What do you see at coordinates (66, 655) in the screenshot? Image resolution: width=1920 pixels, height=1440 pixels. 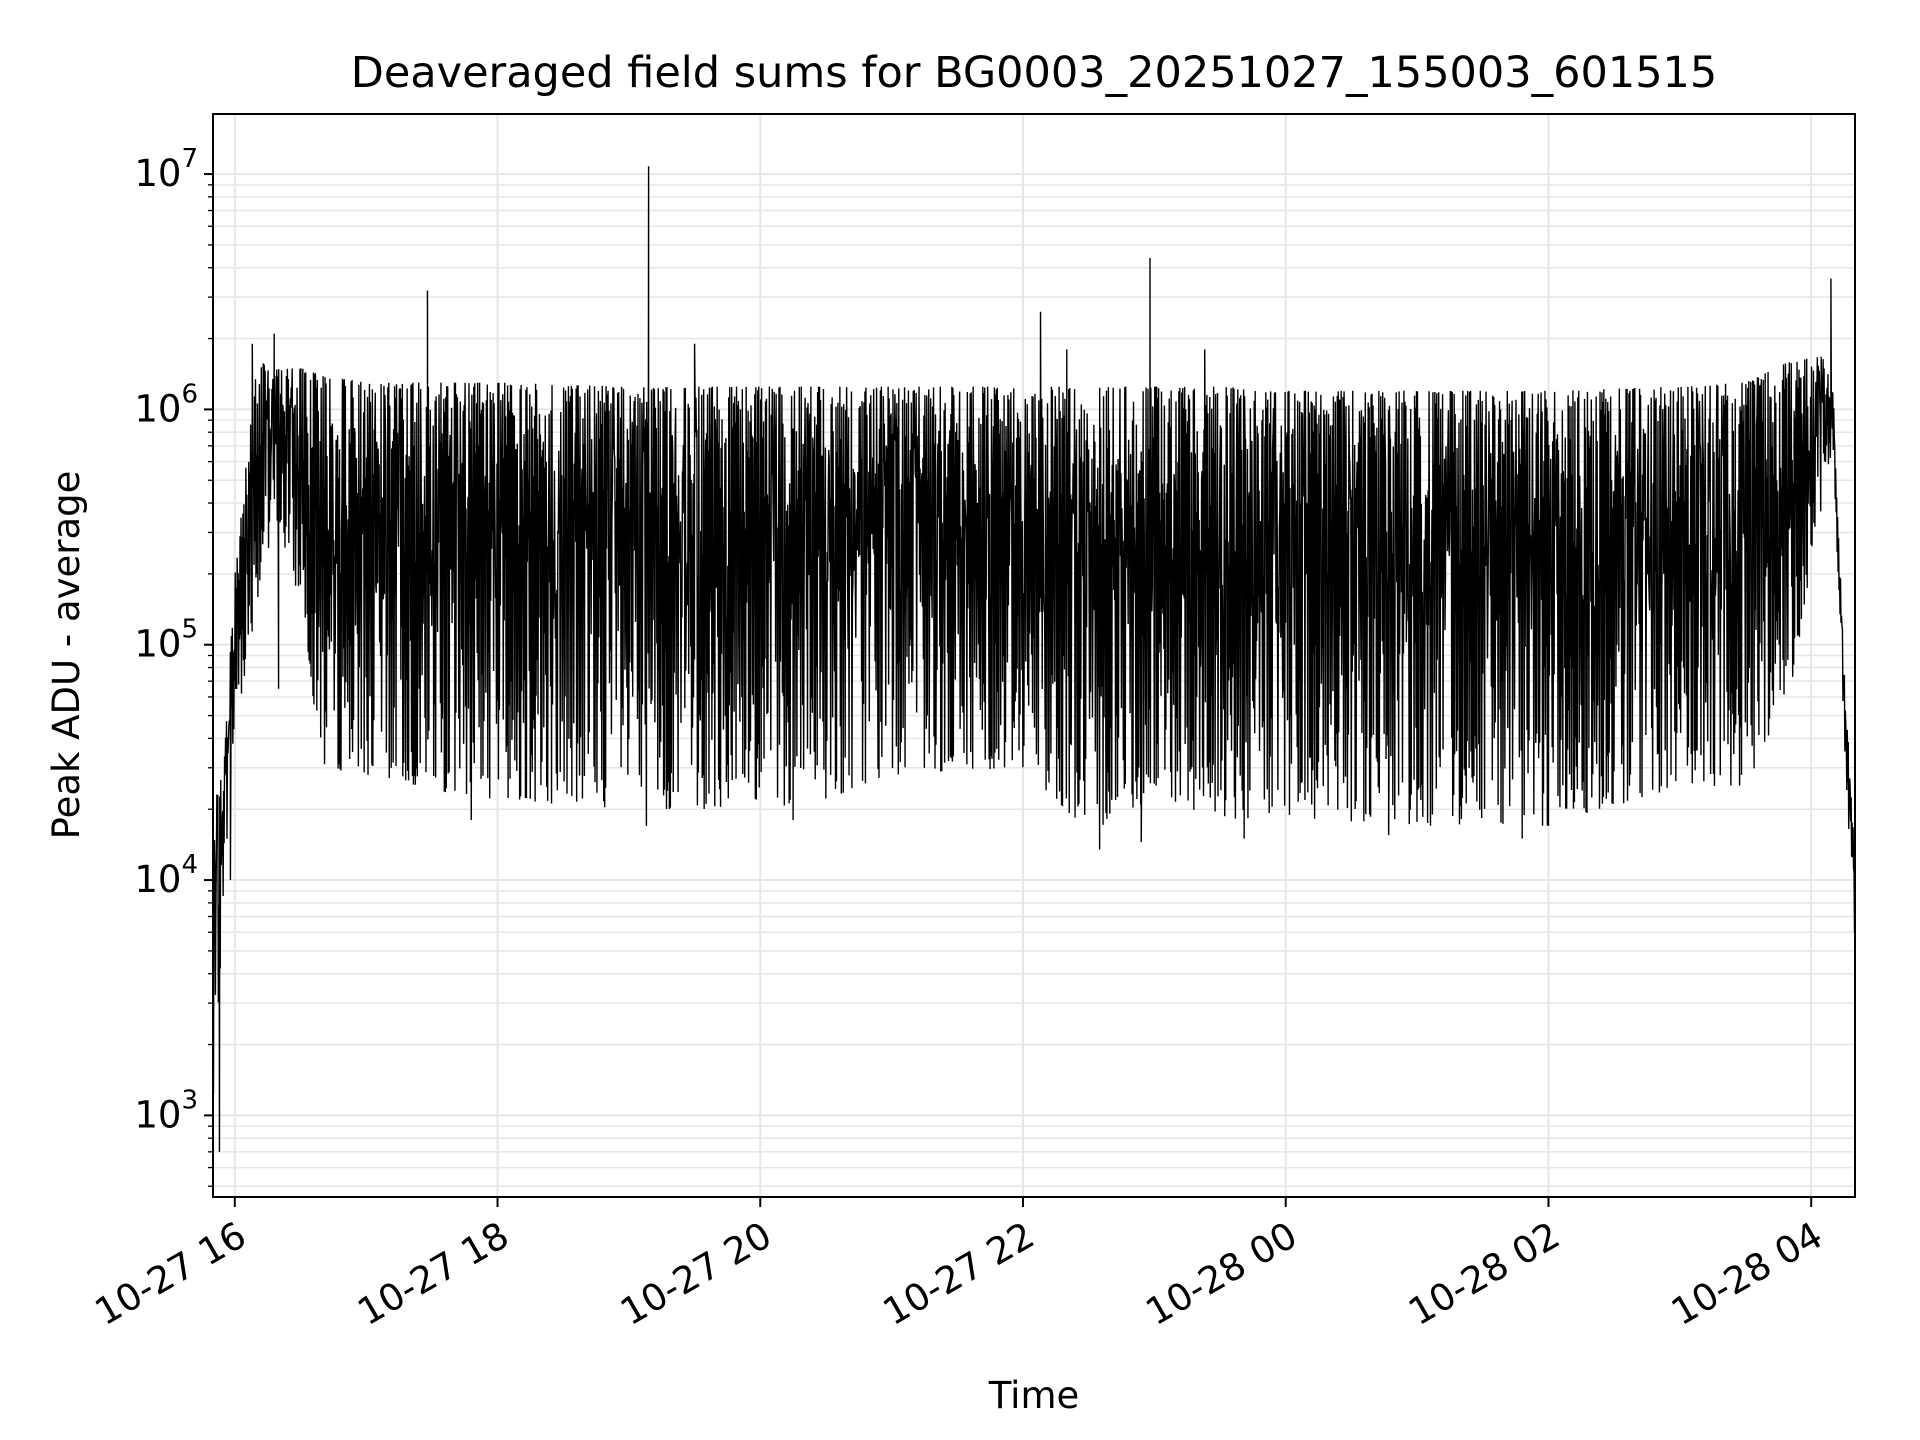 I see `y-axis-label: Peak ADU - average` at bounding box center [66, 655].